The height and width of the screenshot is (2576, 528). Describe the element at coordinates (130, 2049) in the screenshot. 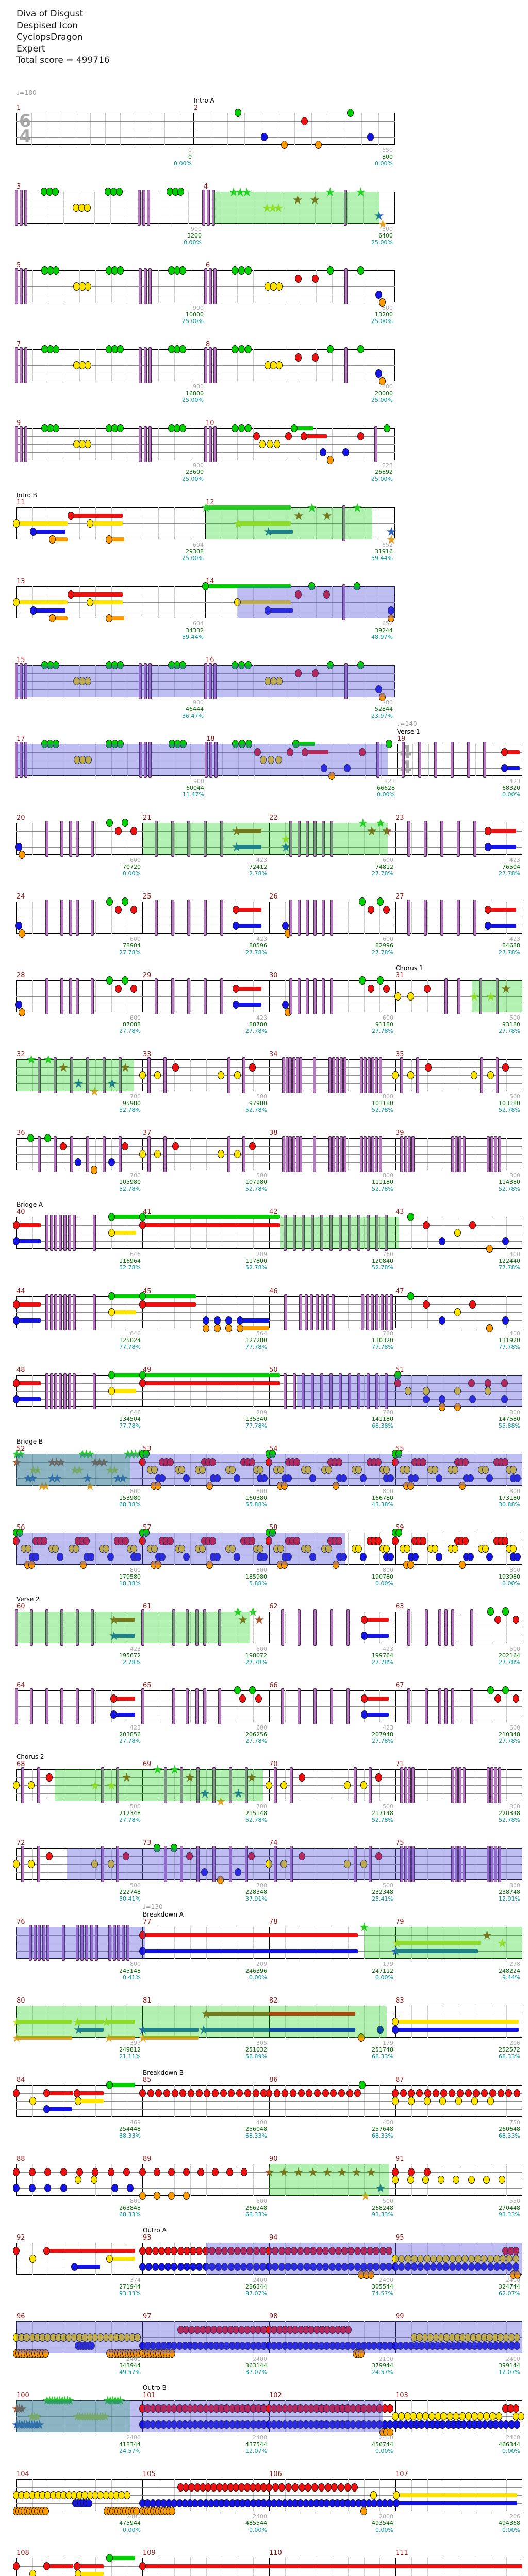

I see `score-total: 249812` at that location.